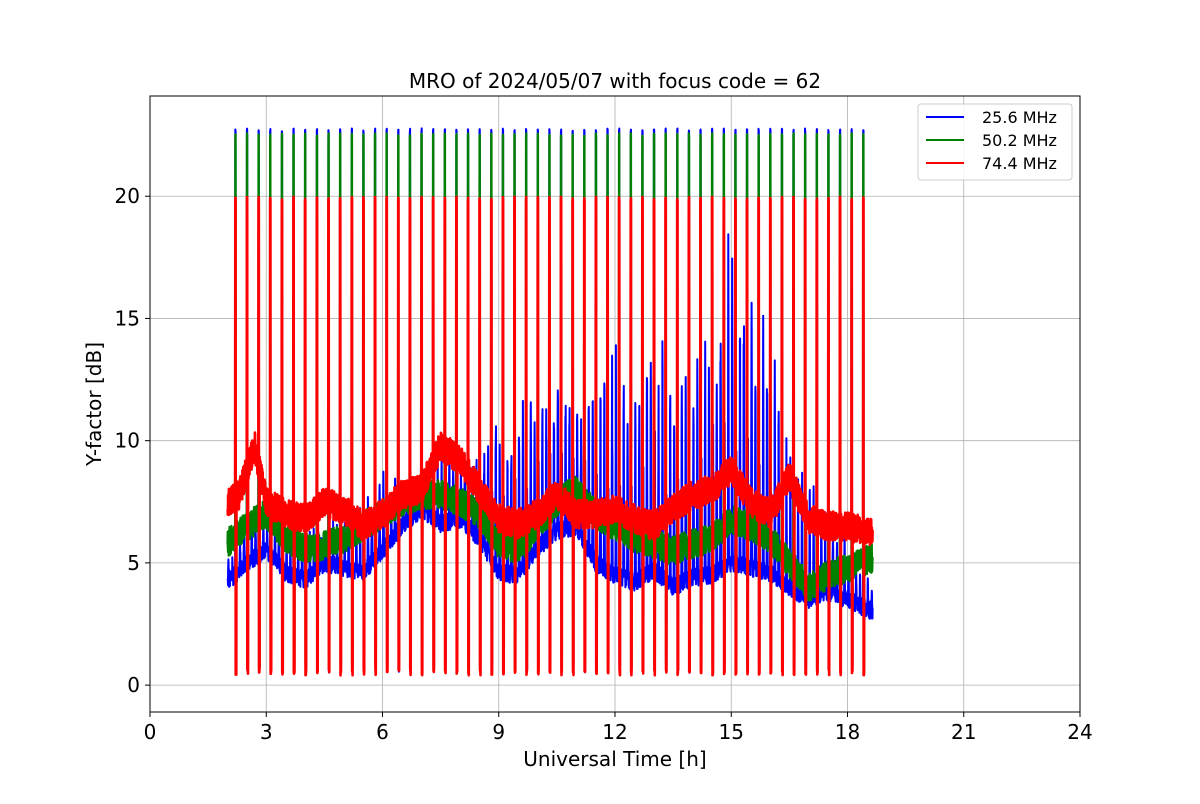  Describe the element at coordinates (133, 563) in the screenshot. I see `y-tick-label: 5` at that location.